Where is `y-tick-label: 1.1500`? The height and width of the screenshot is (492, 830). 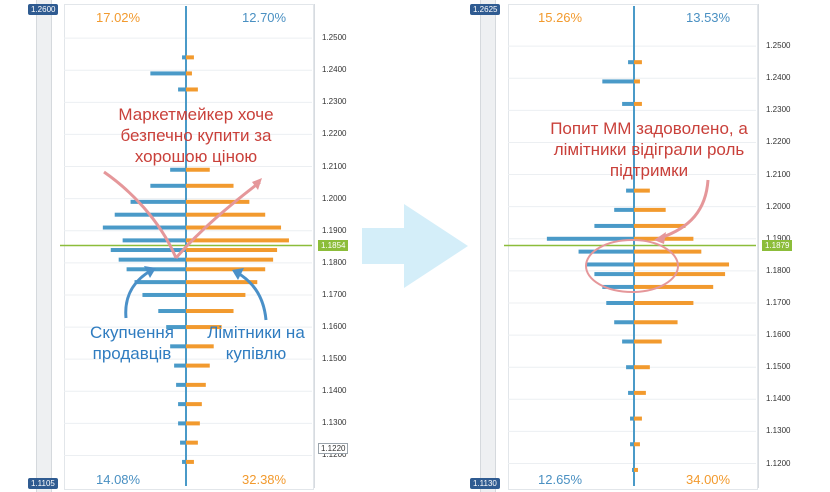 y-tick-label: 1.1500 is located at coordinates (334, 359).